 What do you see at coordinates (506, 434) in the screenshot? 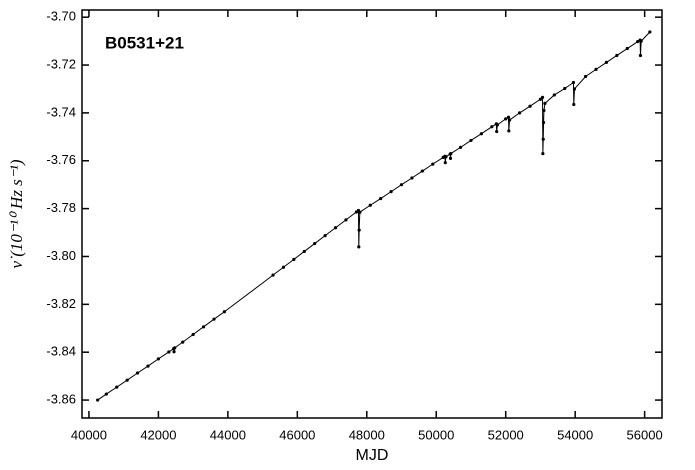
I see `x-tick-label: 52000` at bounding box center [506, 434].